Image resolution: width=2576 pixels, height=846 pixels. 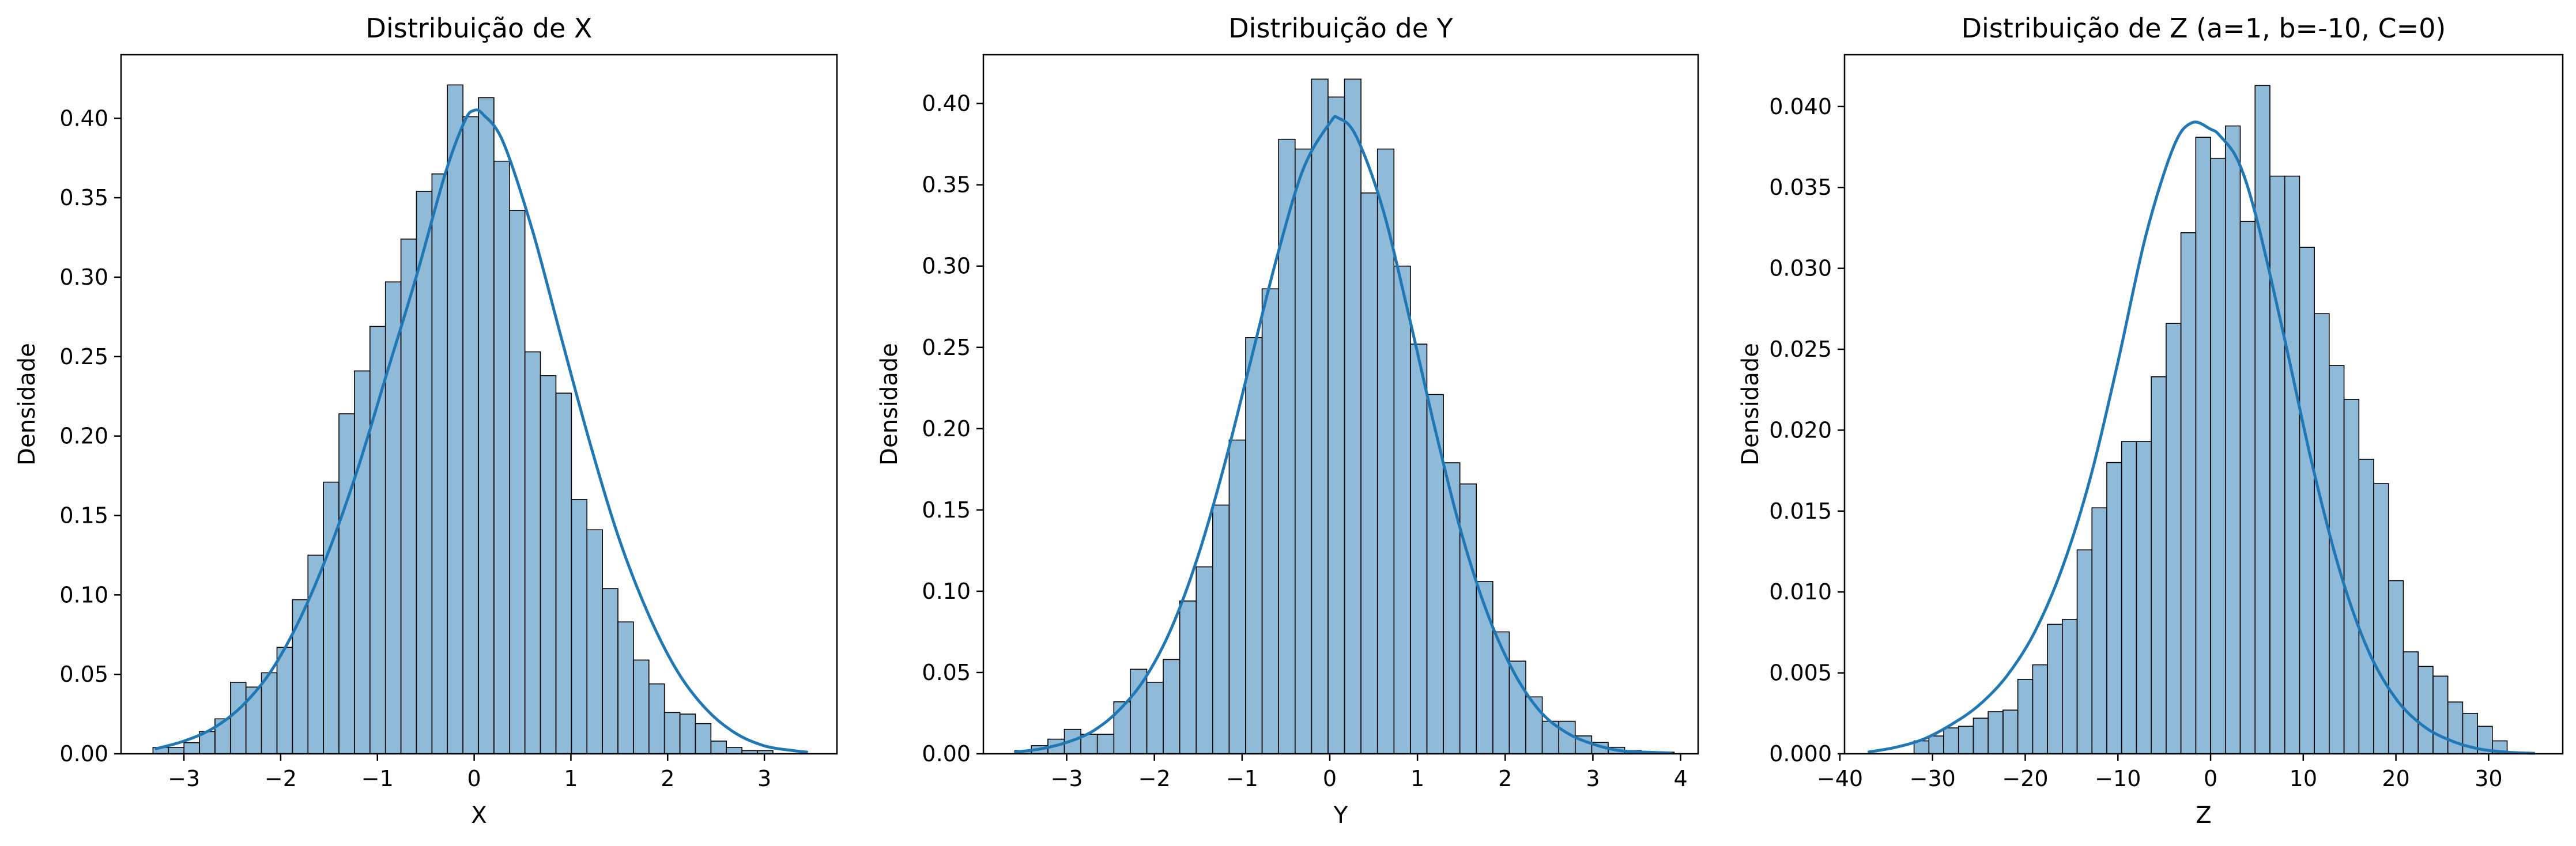 I want to click on y-tick-label: 0.20, so click(x=946, y=428).